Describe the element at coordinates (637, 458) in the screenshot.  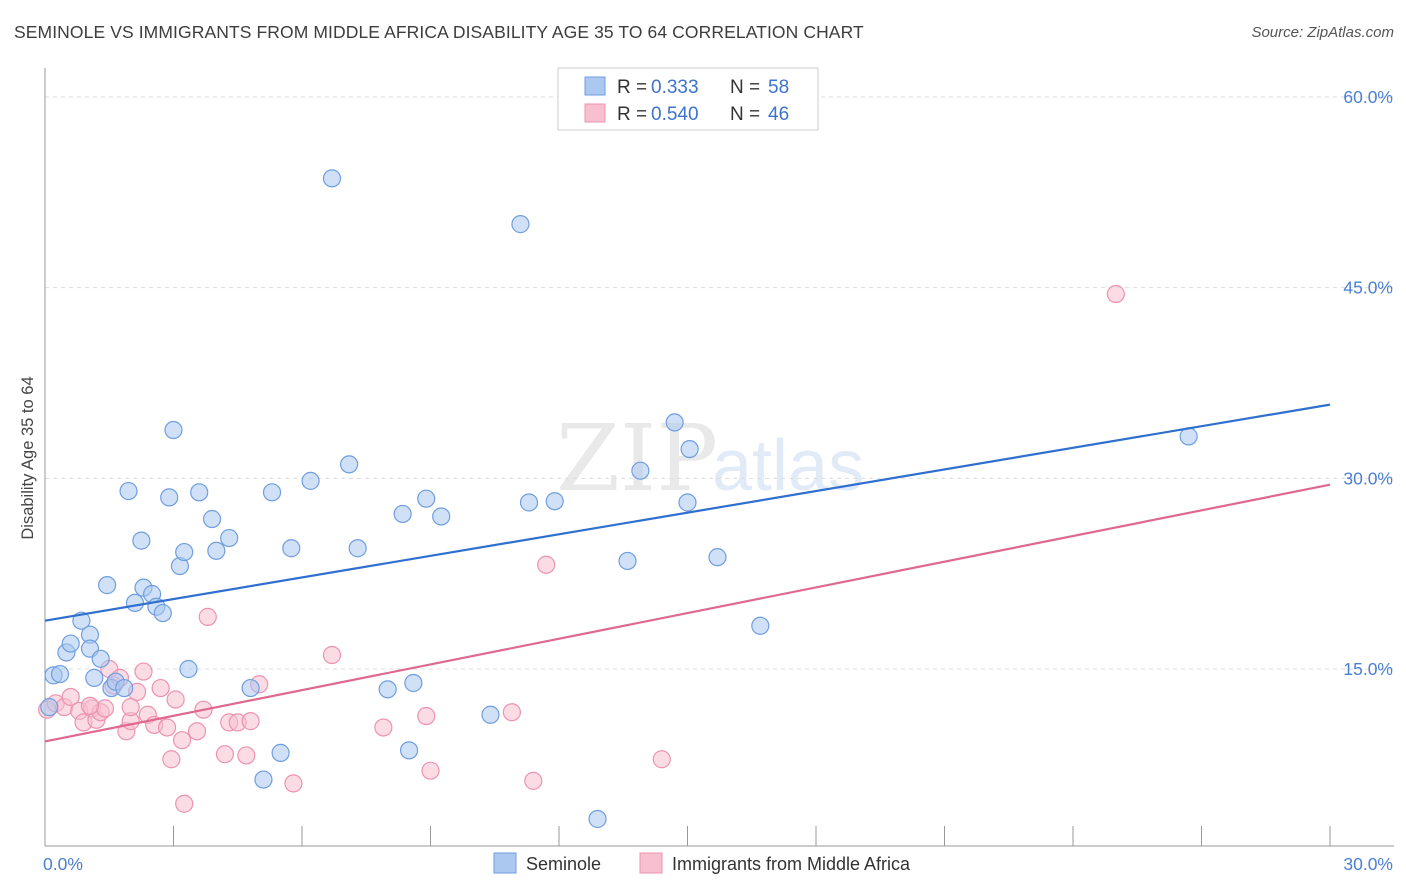
I see `watermark-zip: ZIP` at that location.